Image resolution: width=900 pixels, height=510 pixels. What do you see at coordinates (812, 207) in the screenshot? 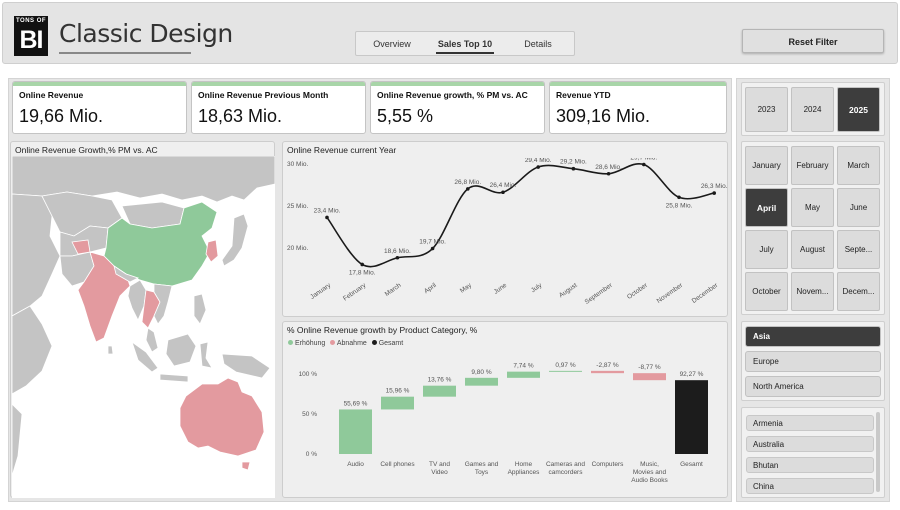
I see `month-button: May` at bounding box center [812, 207].